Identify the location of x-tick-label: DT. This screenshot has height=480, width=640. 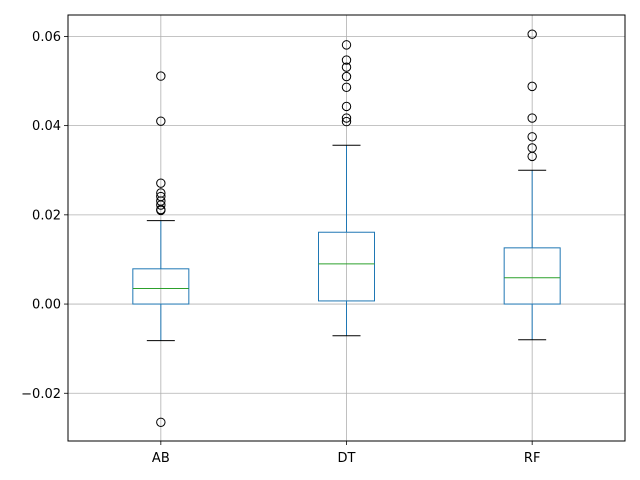
(347, 458).